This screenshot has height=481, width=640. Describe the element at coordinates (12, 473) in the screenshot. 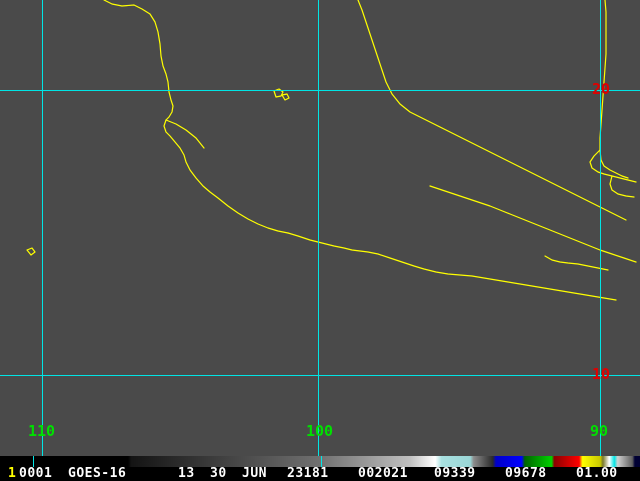

I see `frame-number: 1` at that location.